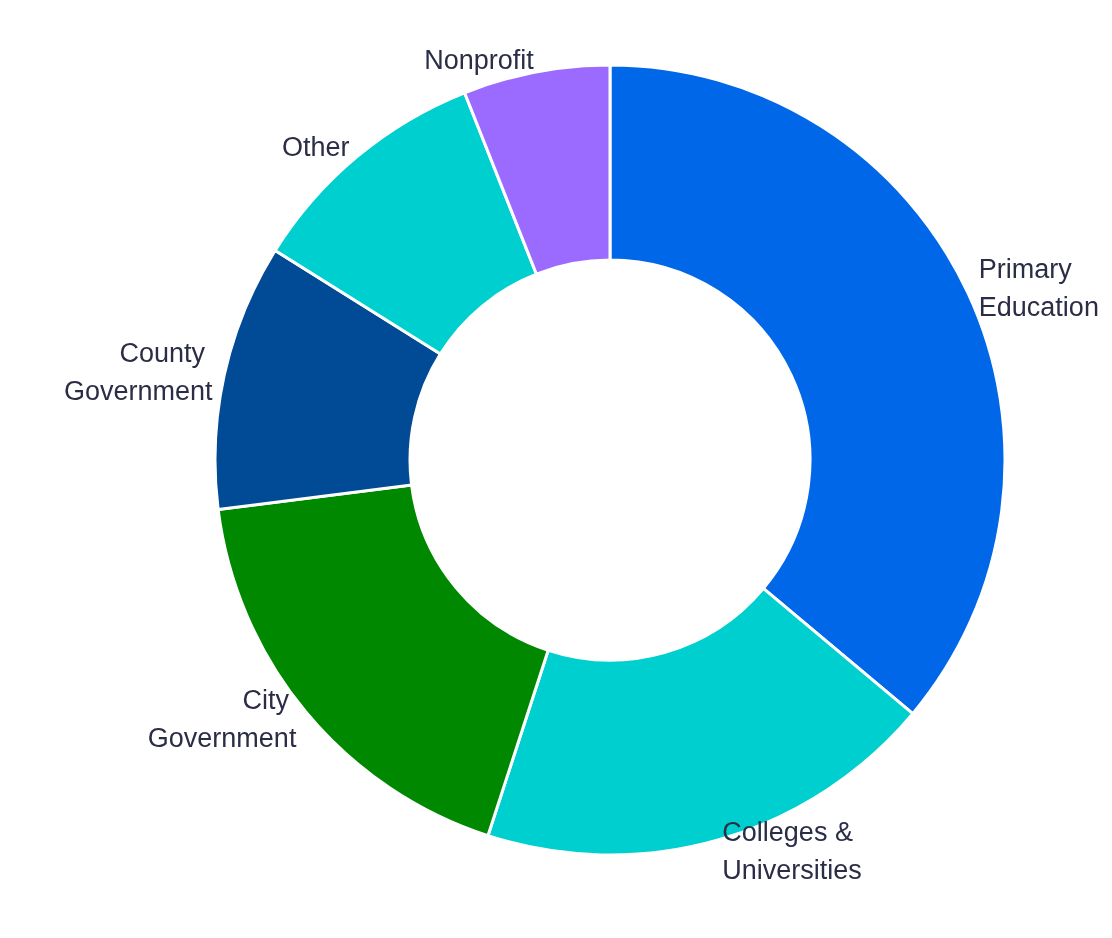  Describe the element at coordinates (222, 719) in the screenshot. I see `slice-label: City Government` at that location.